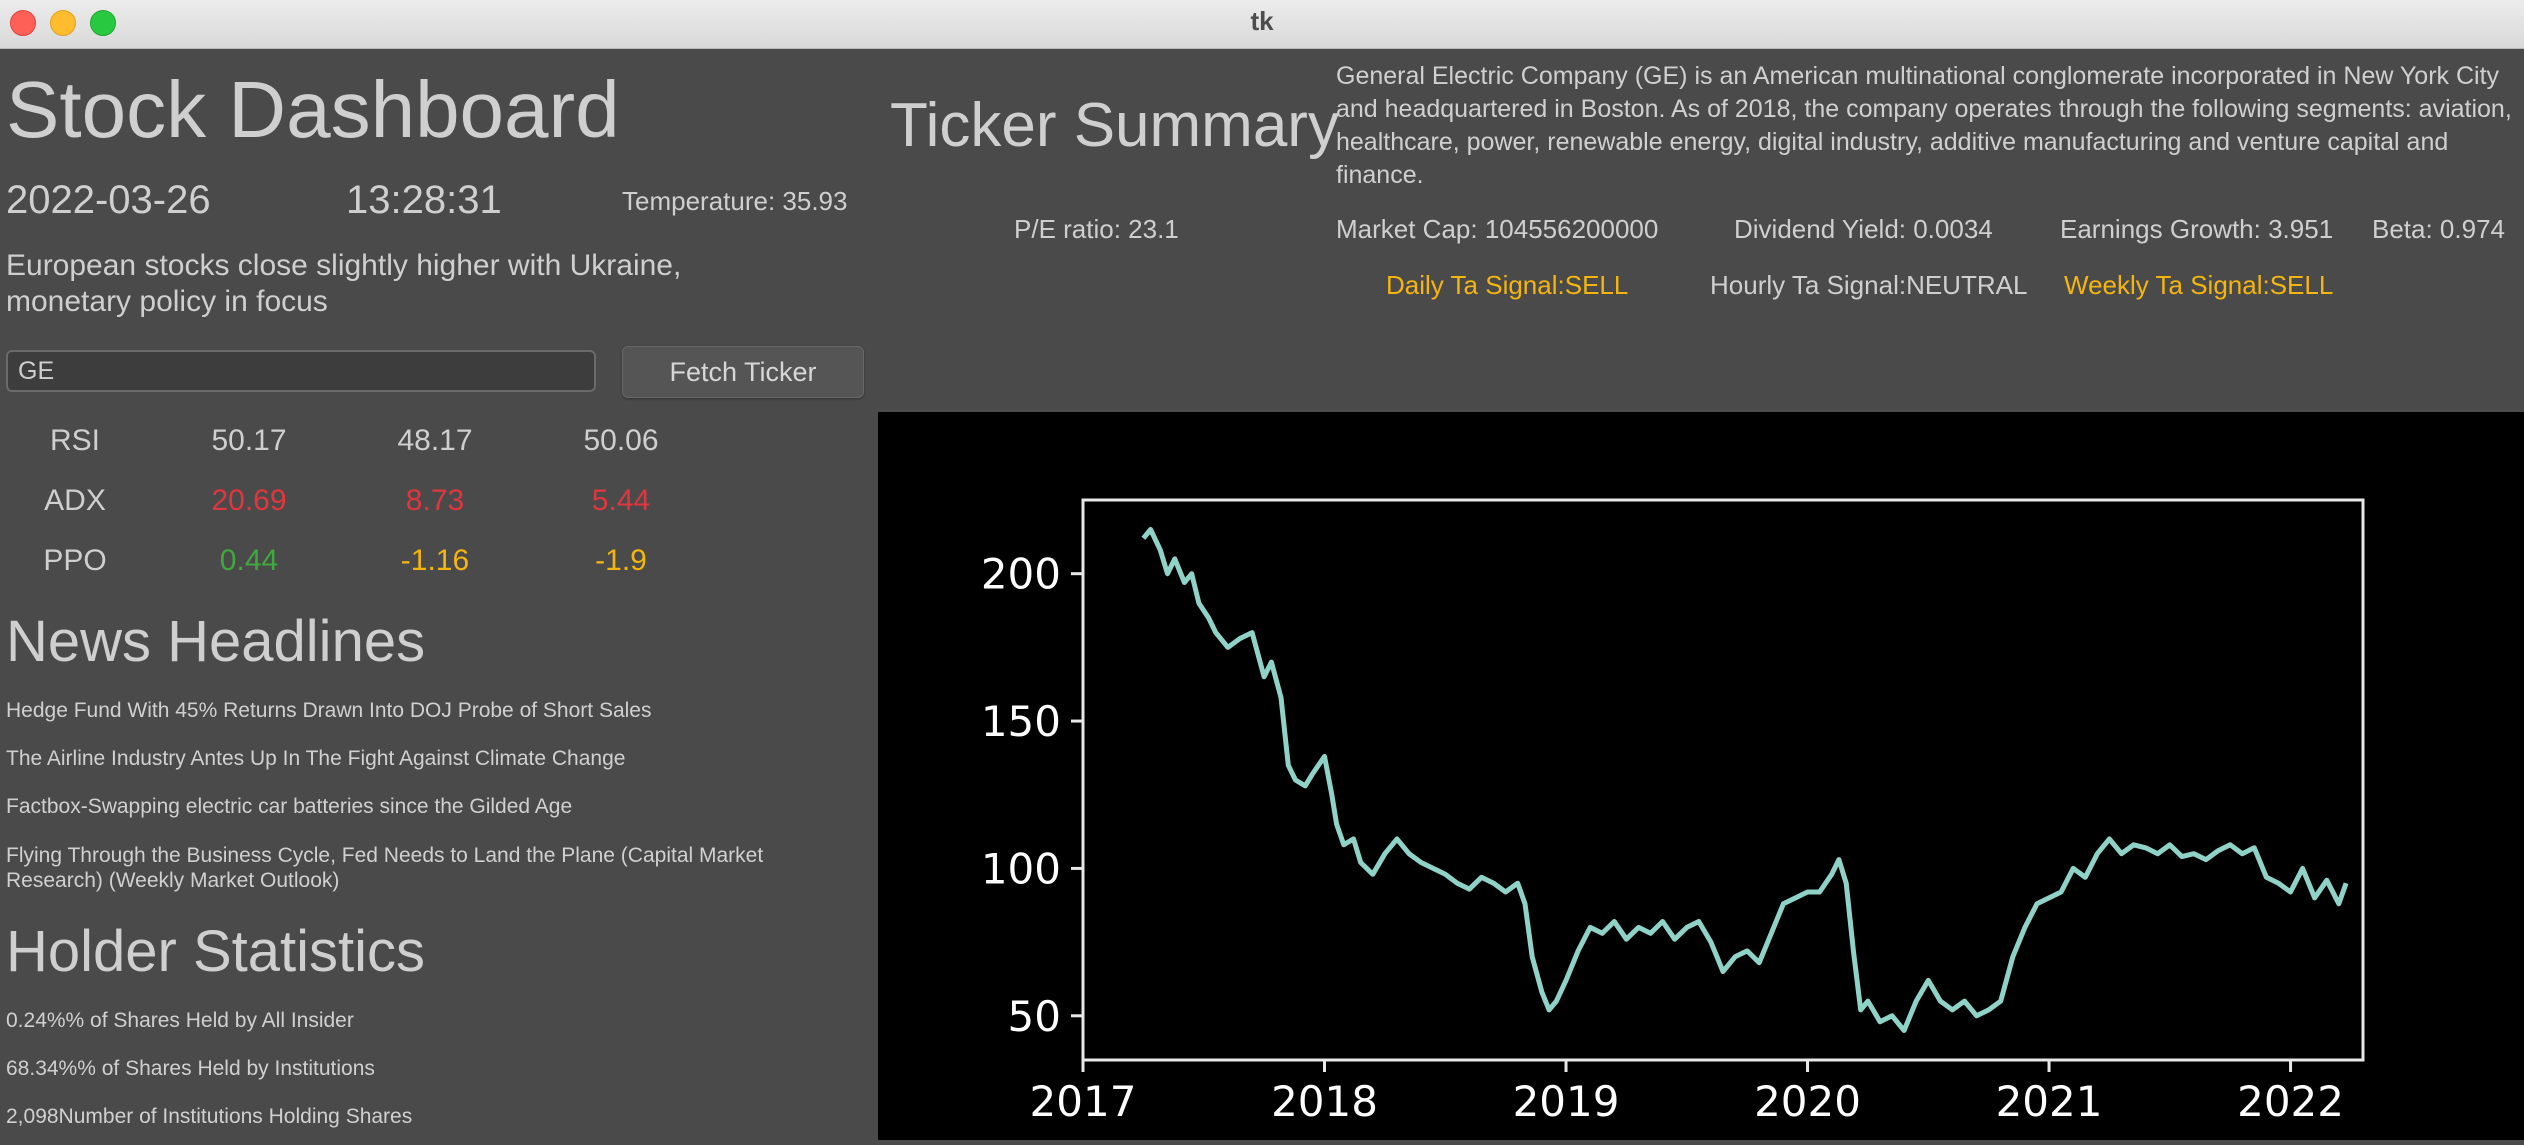  I want to click on x-tick-label: 2017, so click(1083, 1101).